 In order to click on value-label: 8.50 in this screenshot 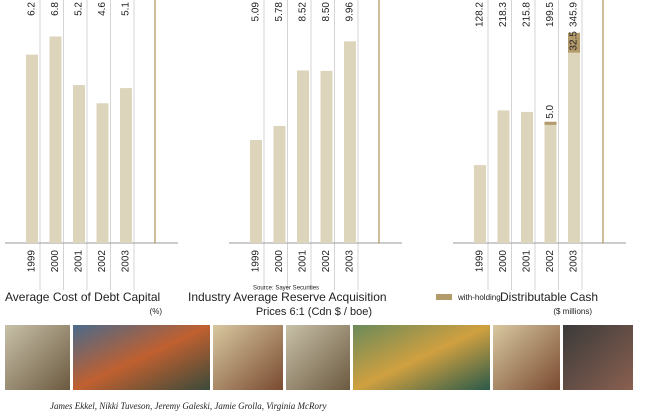, I will do `click(326, 12)`.